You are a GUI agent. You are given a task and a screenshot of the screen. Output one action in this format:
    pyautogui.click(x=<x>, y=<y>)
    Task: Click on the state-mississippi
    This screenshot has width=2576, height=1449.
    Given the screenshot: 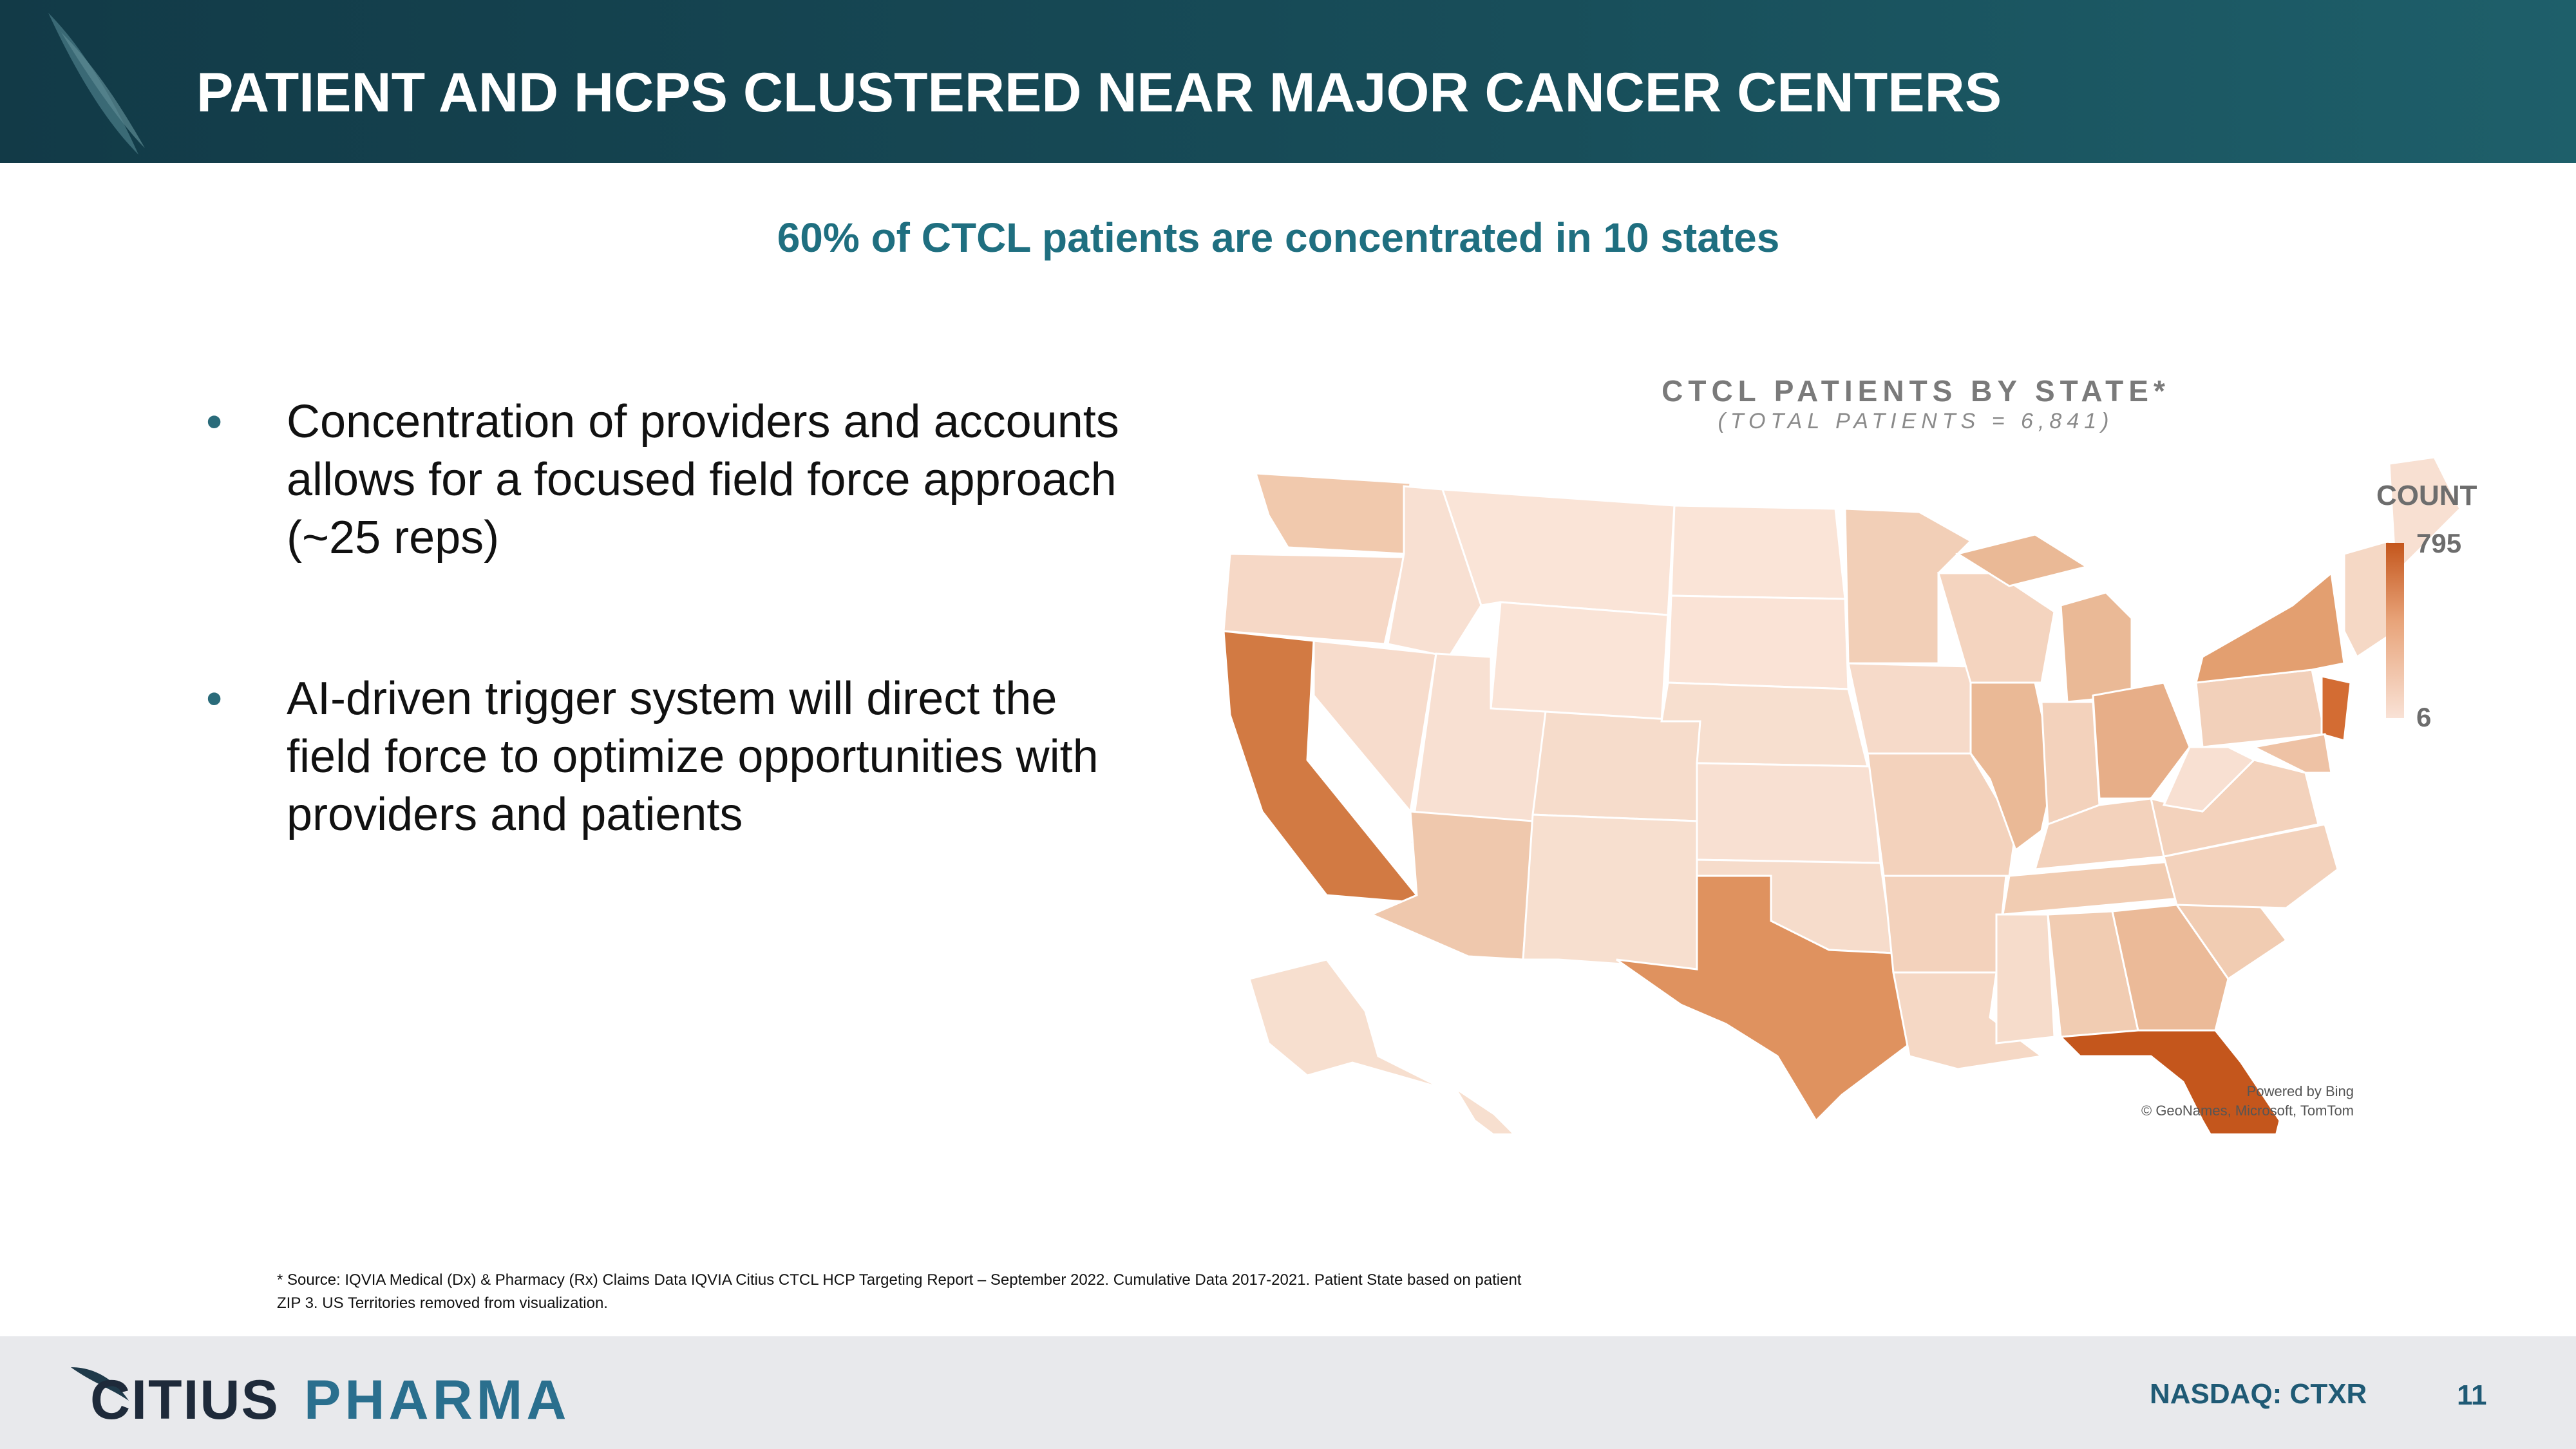 What is the action you would take?
    pyautogui.click(x=2026, y=979)
    